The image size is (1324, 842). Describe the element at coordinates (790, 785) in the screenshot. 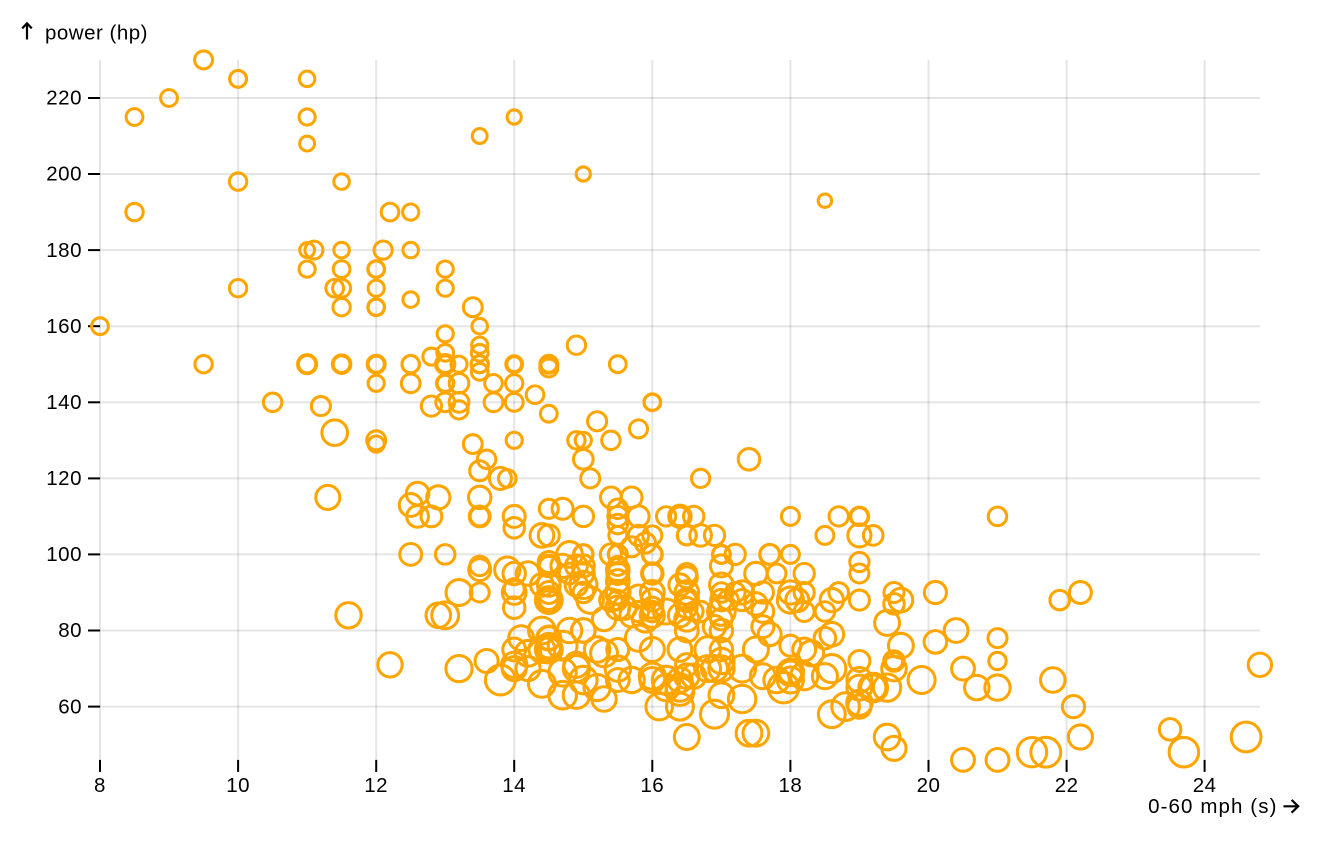

I see `svg-text: 18` at that location.